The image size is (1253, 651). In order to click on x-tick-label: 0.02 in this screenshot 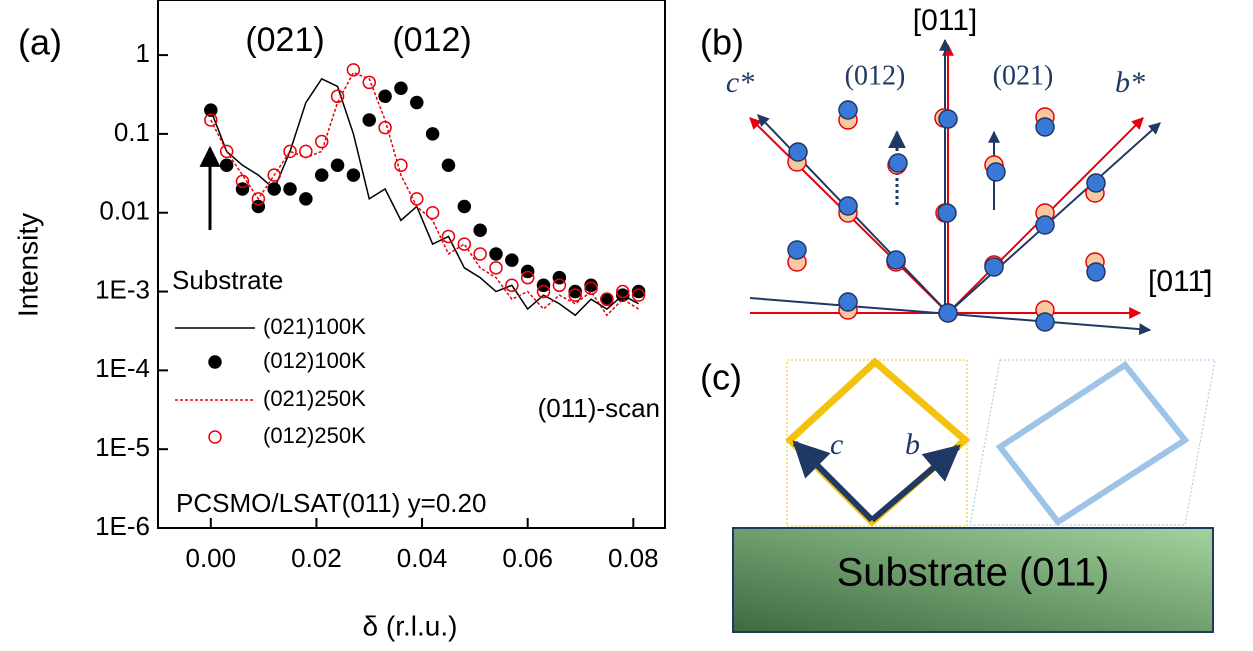, I will do `click(316, 558)`.